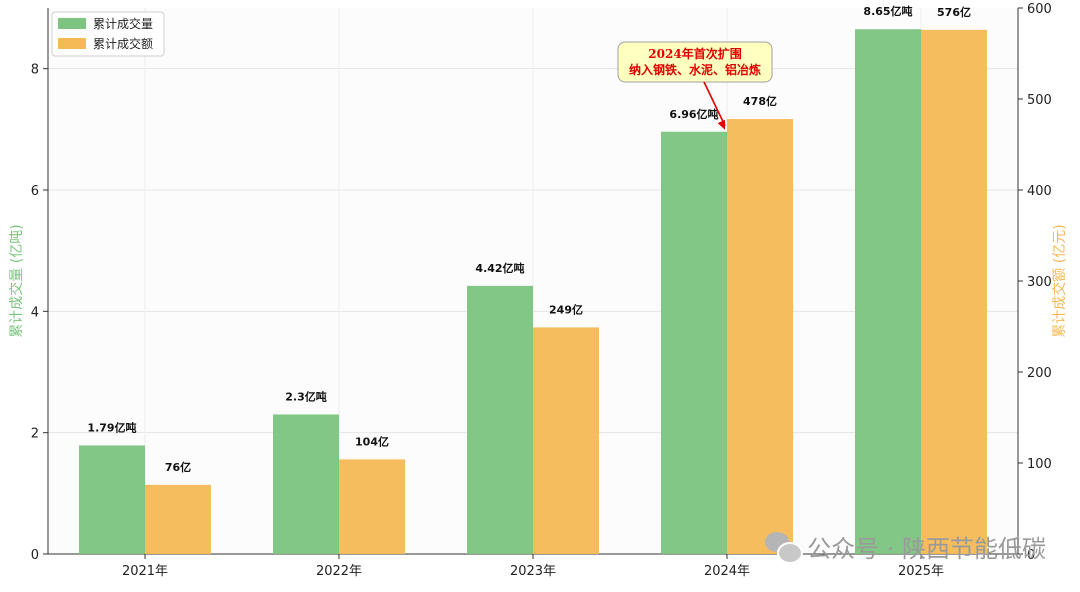  I want to click on y-right-tick-label: 500, so click(1039, 100).